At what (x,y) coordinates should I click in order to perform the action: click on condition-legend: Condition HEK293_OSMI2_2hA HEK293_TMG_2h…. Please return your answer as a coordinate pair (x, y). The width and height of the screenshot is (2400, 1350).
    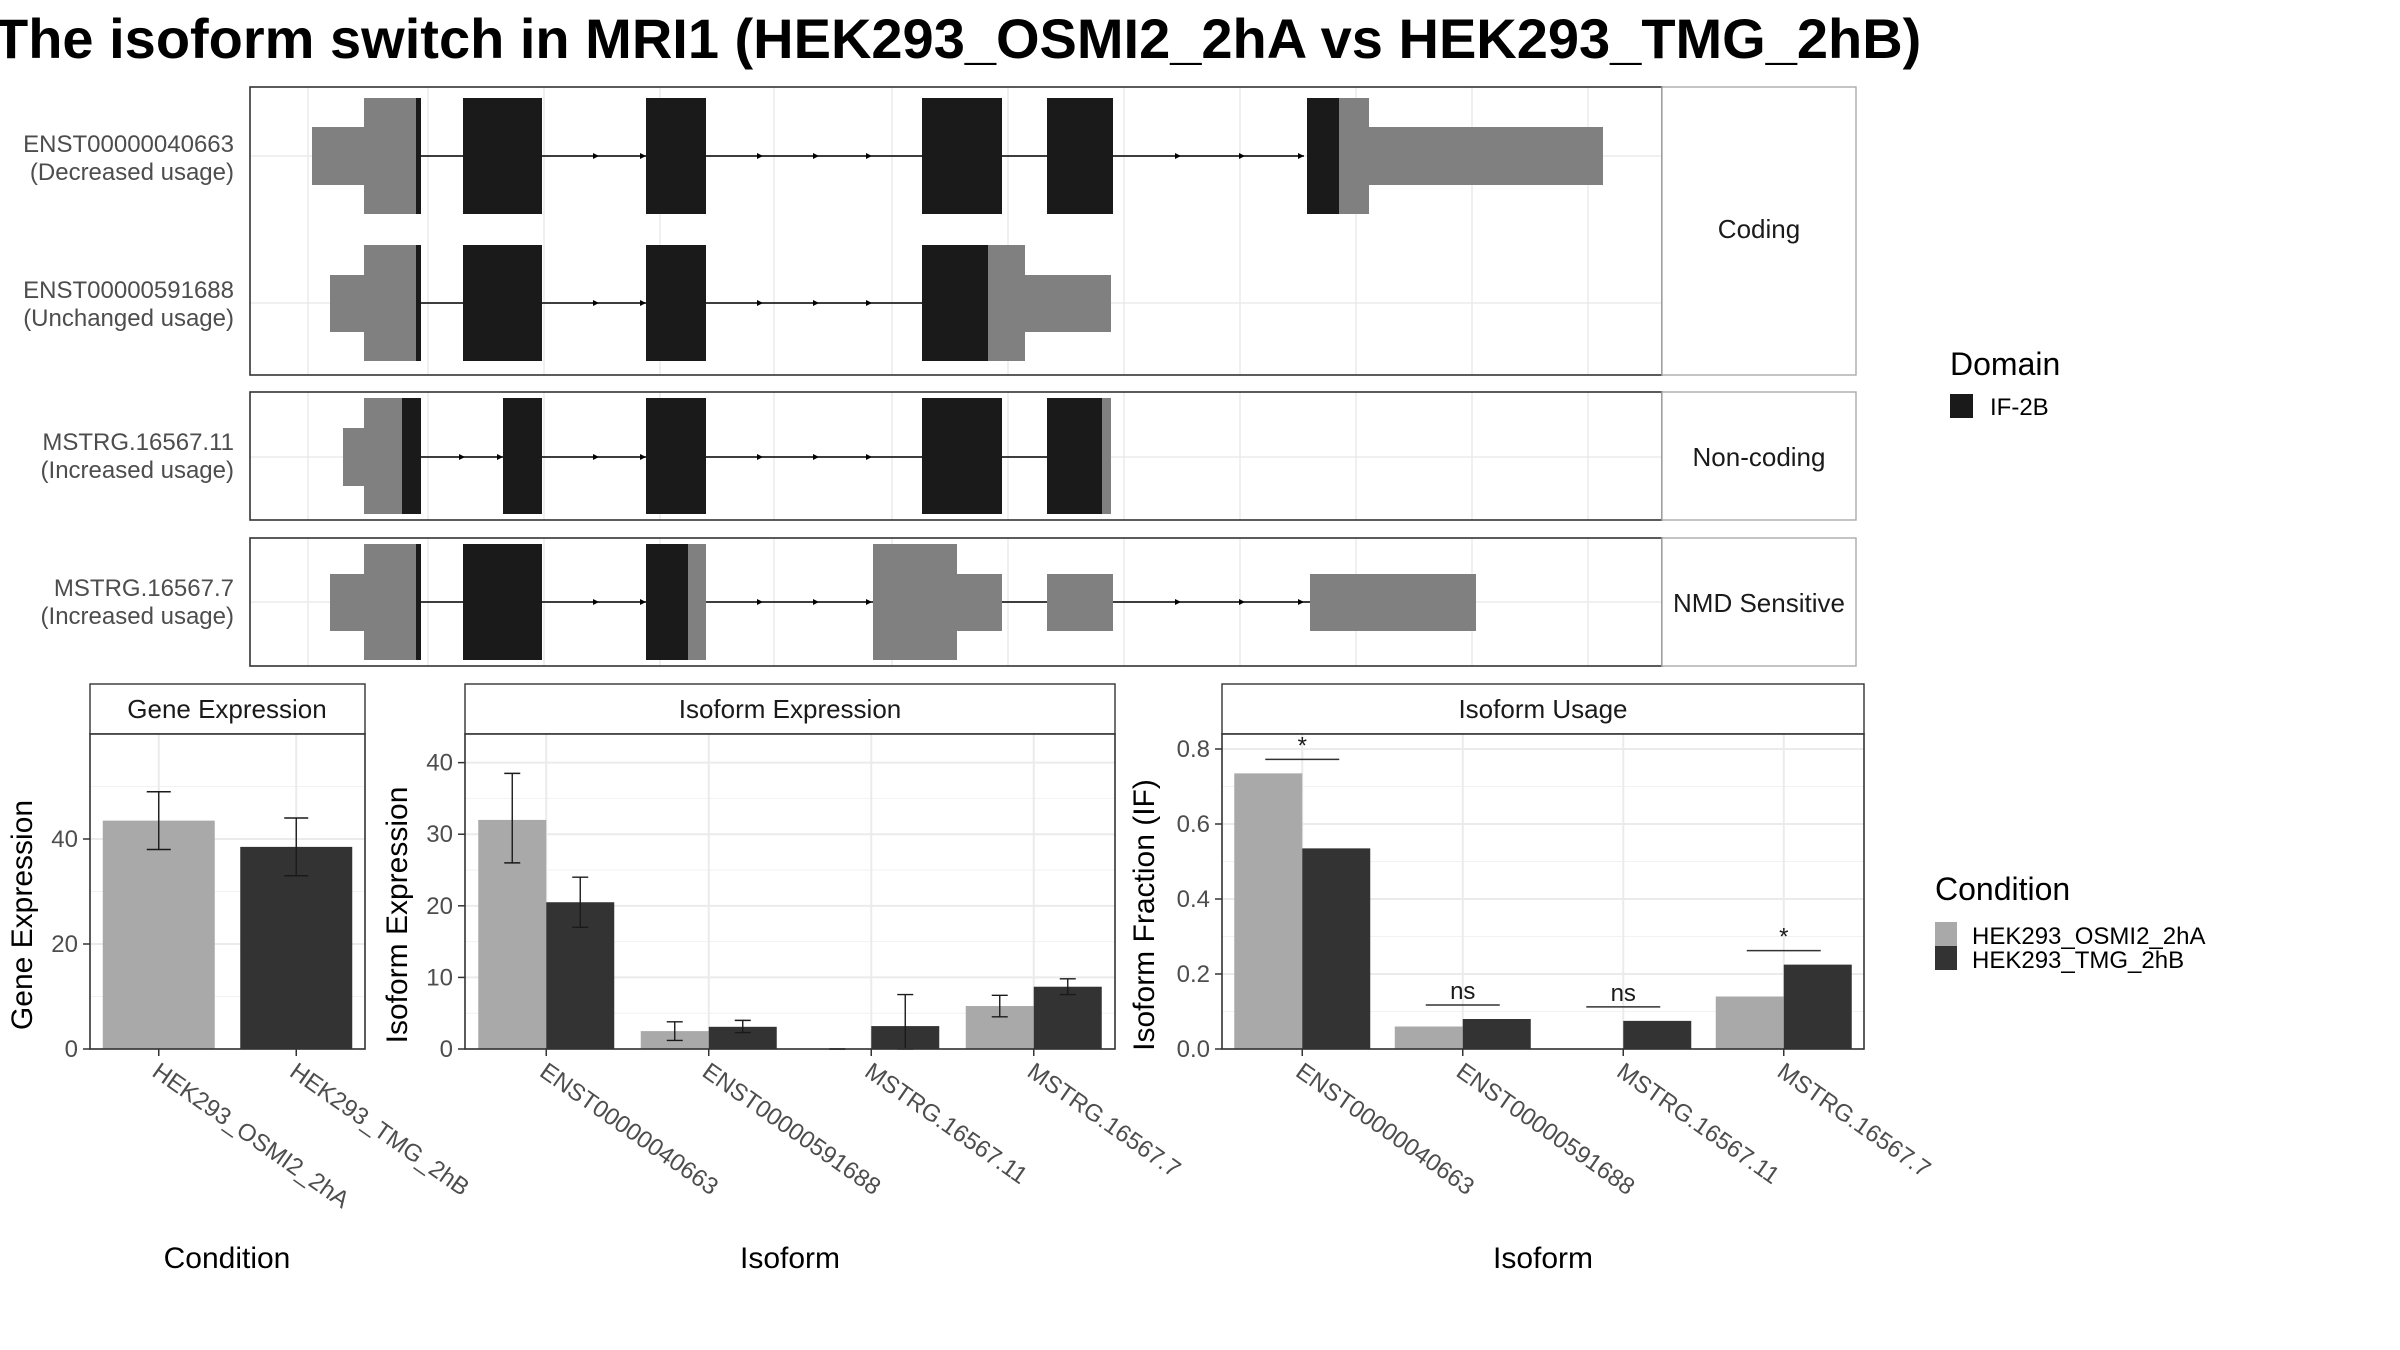
    Looking at the image, I should click on (2070, 922).